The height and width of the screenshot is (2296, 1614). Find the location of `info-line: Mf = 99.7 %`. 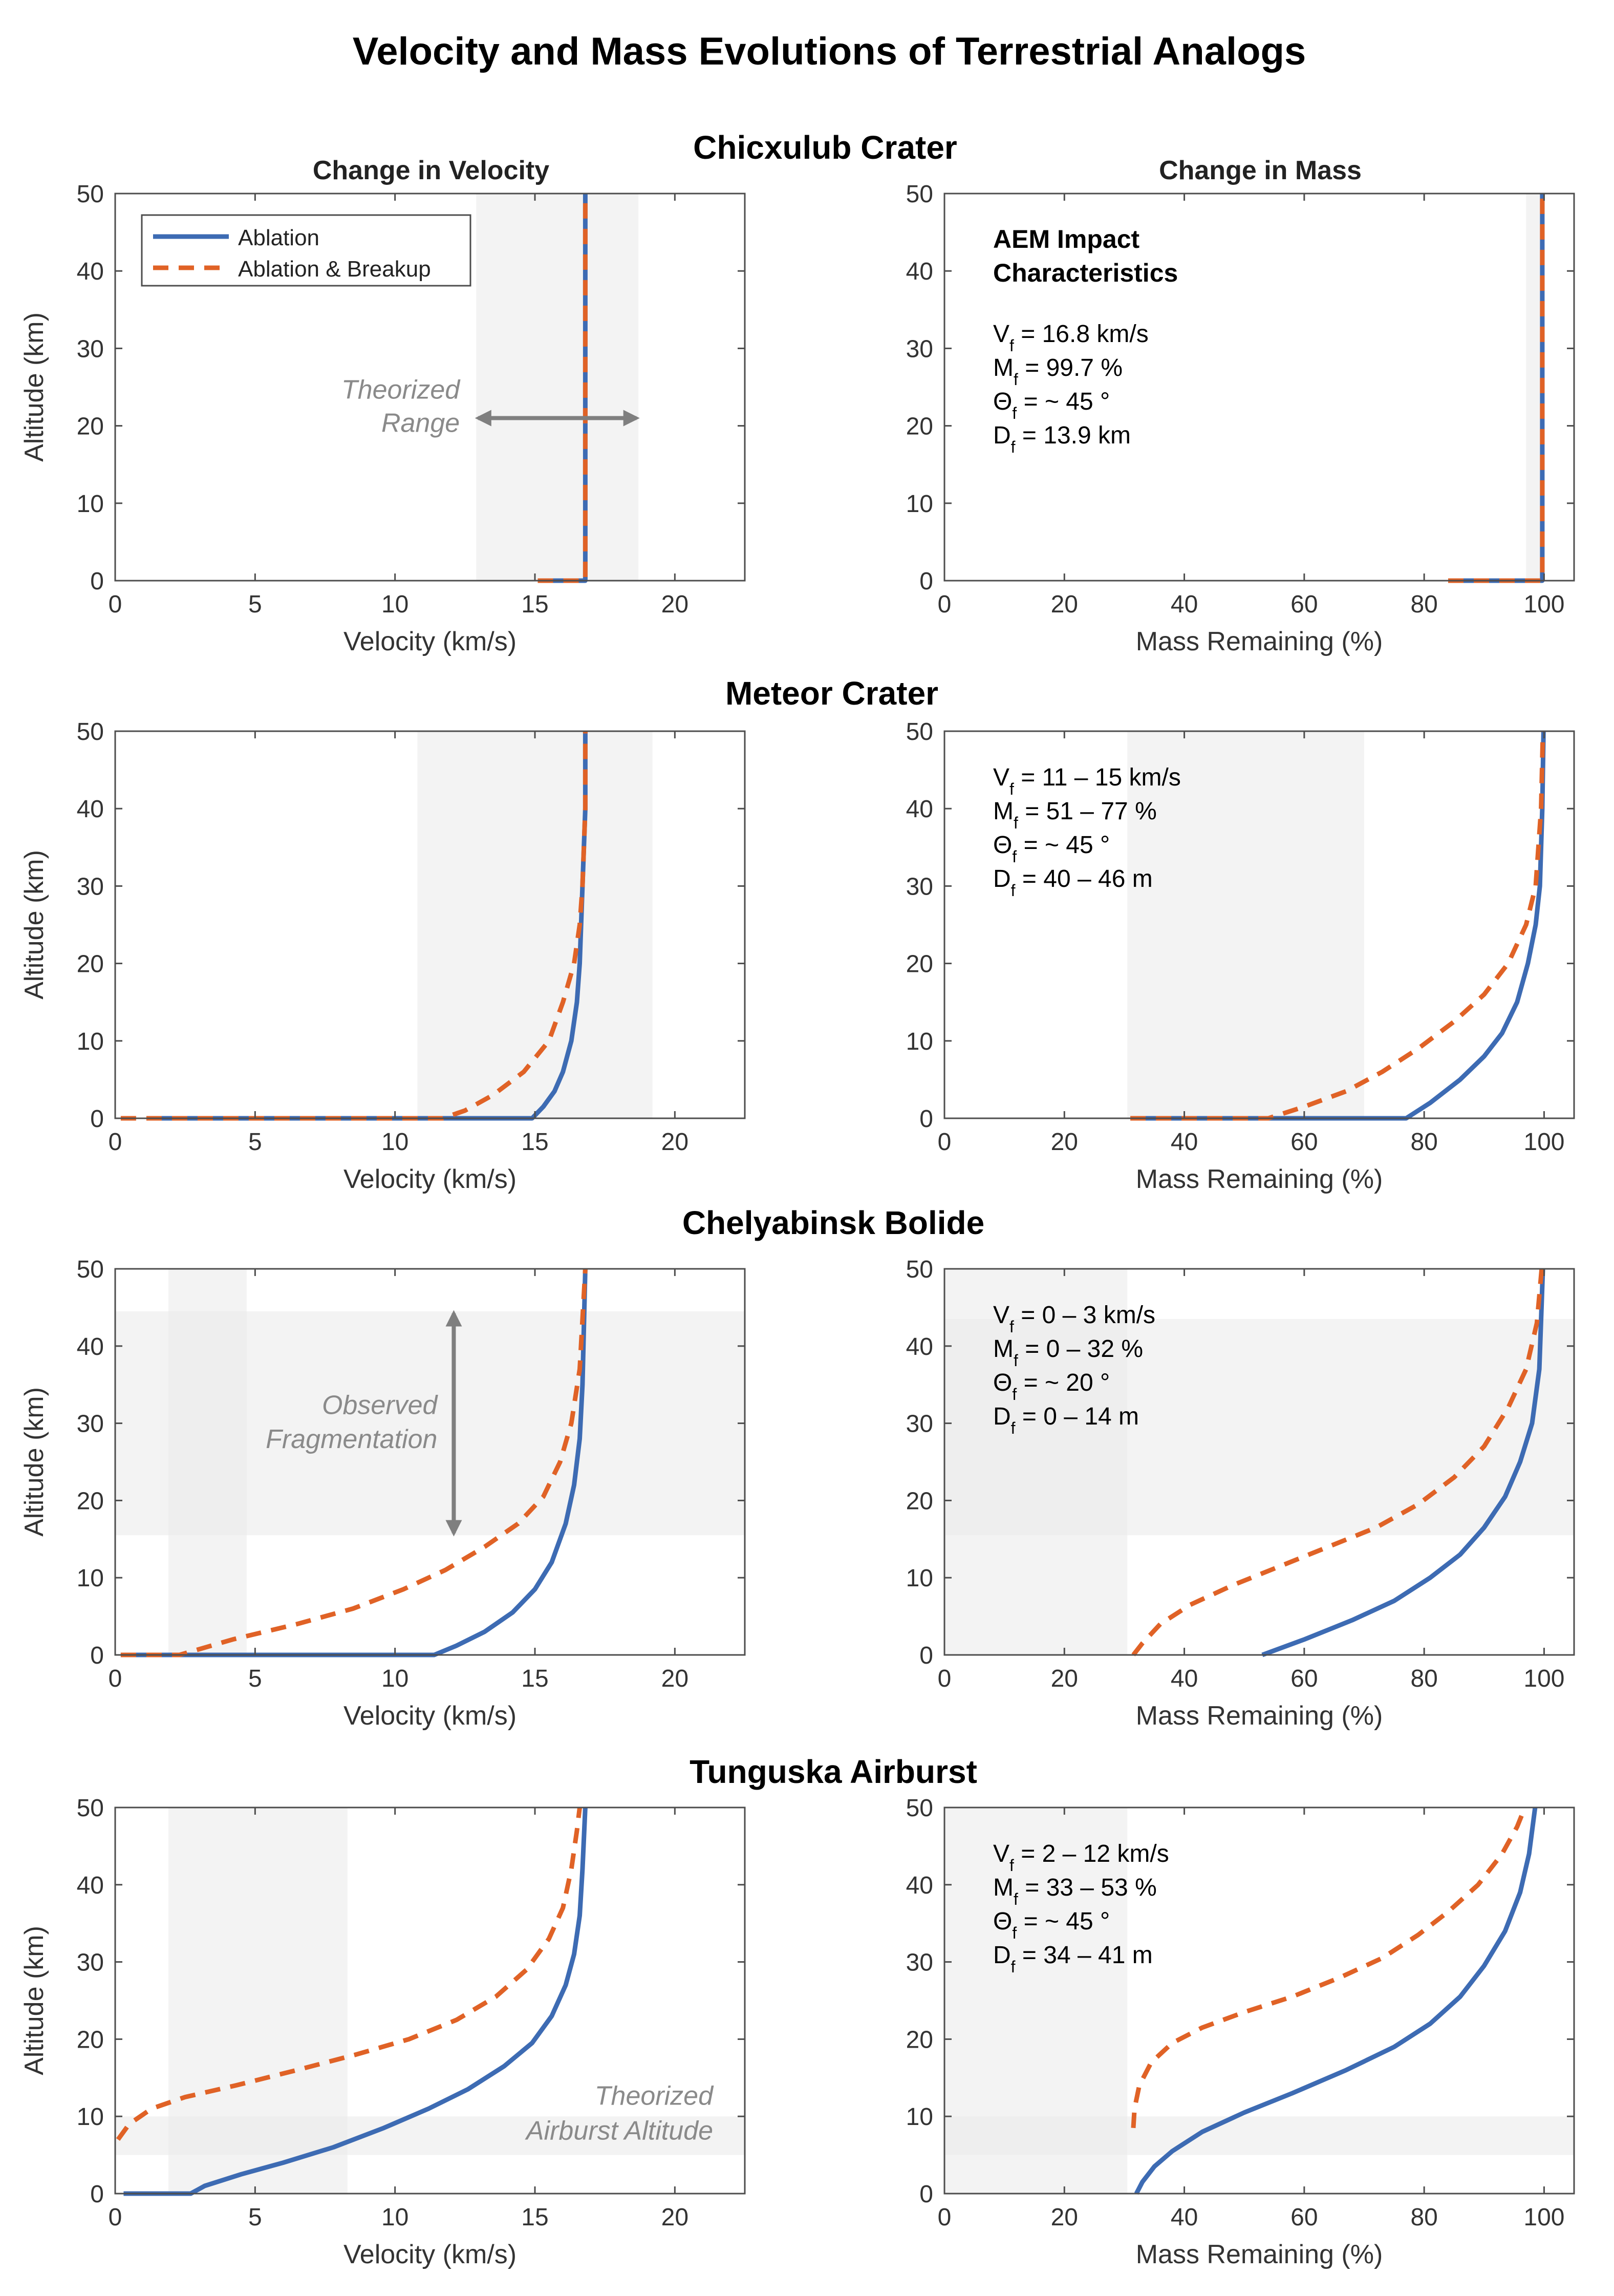

info-line: Mf = 99.7 % is located at coordinates (1058, 371).